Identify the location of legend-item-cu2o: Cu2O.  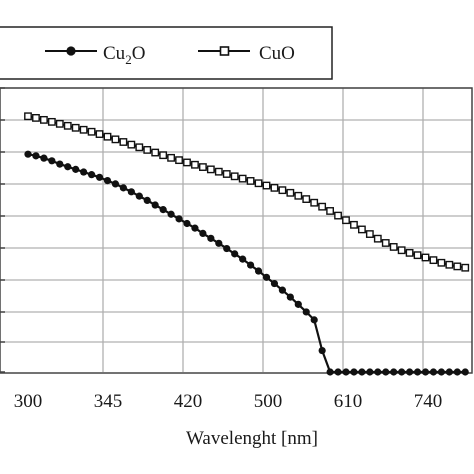
(95, 55).